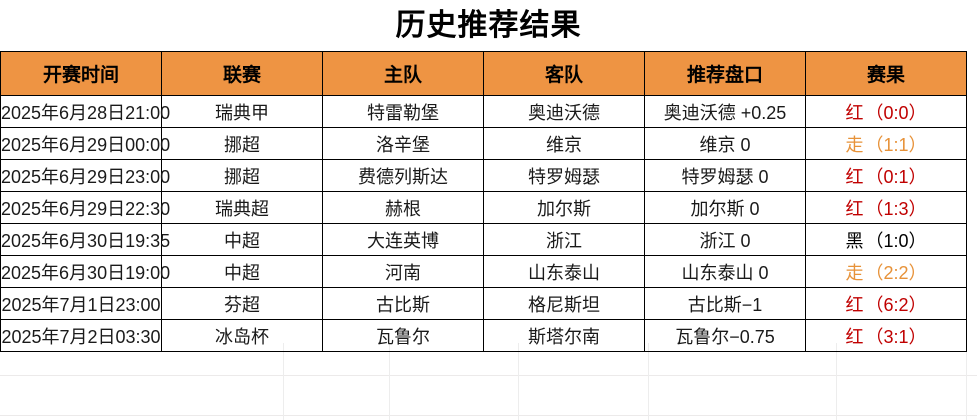  I want to click on cell-handicap: 浙江 0, so click(725, 239).